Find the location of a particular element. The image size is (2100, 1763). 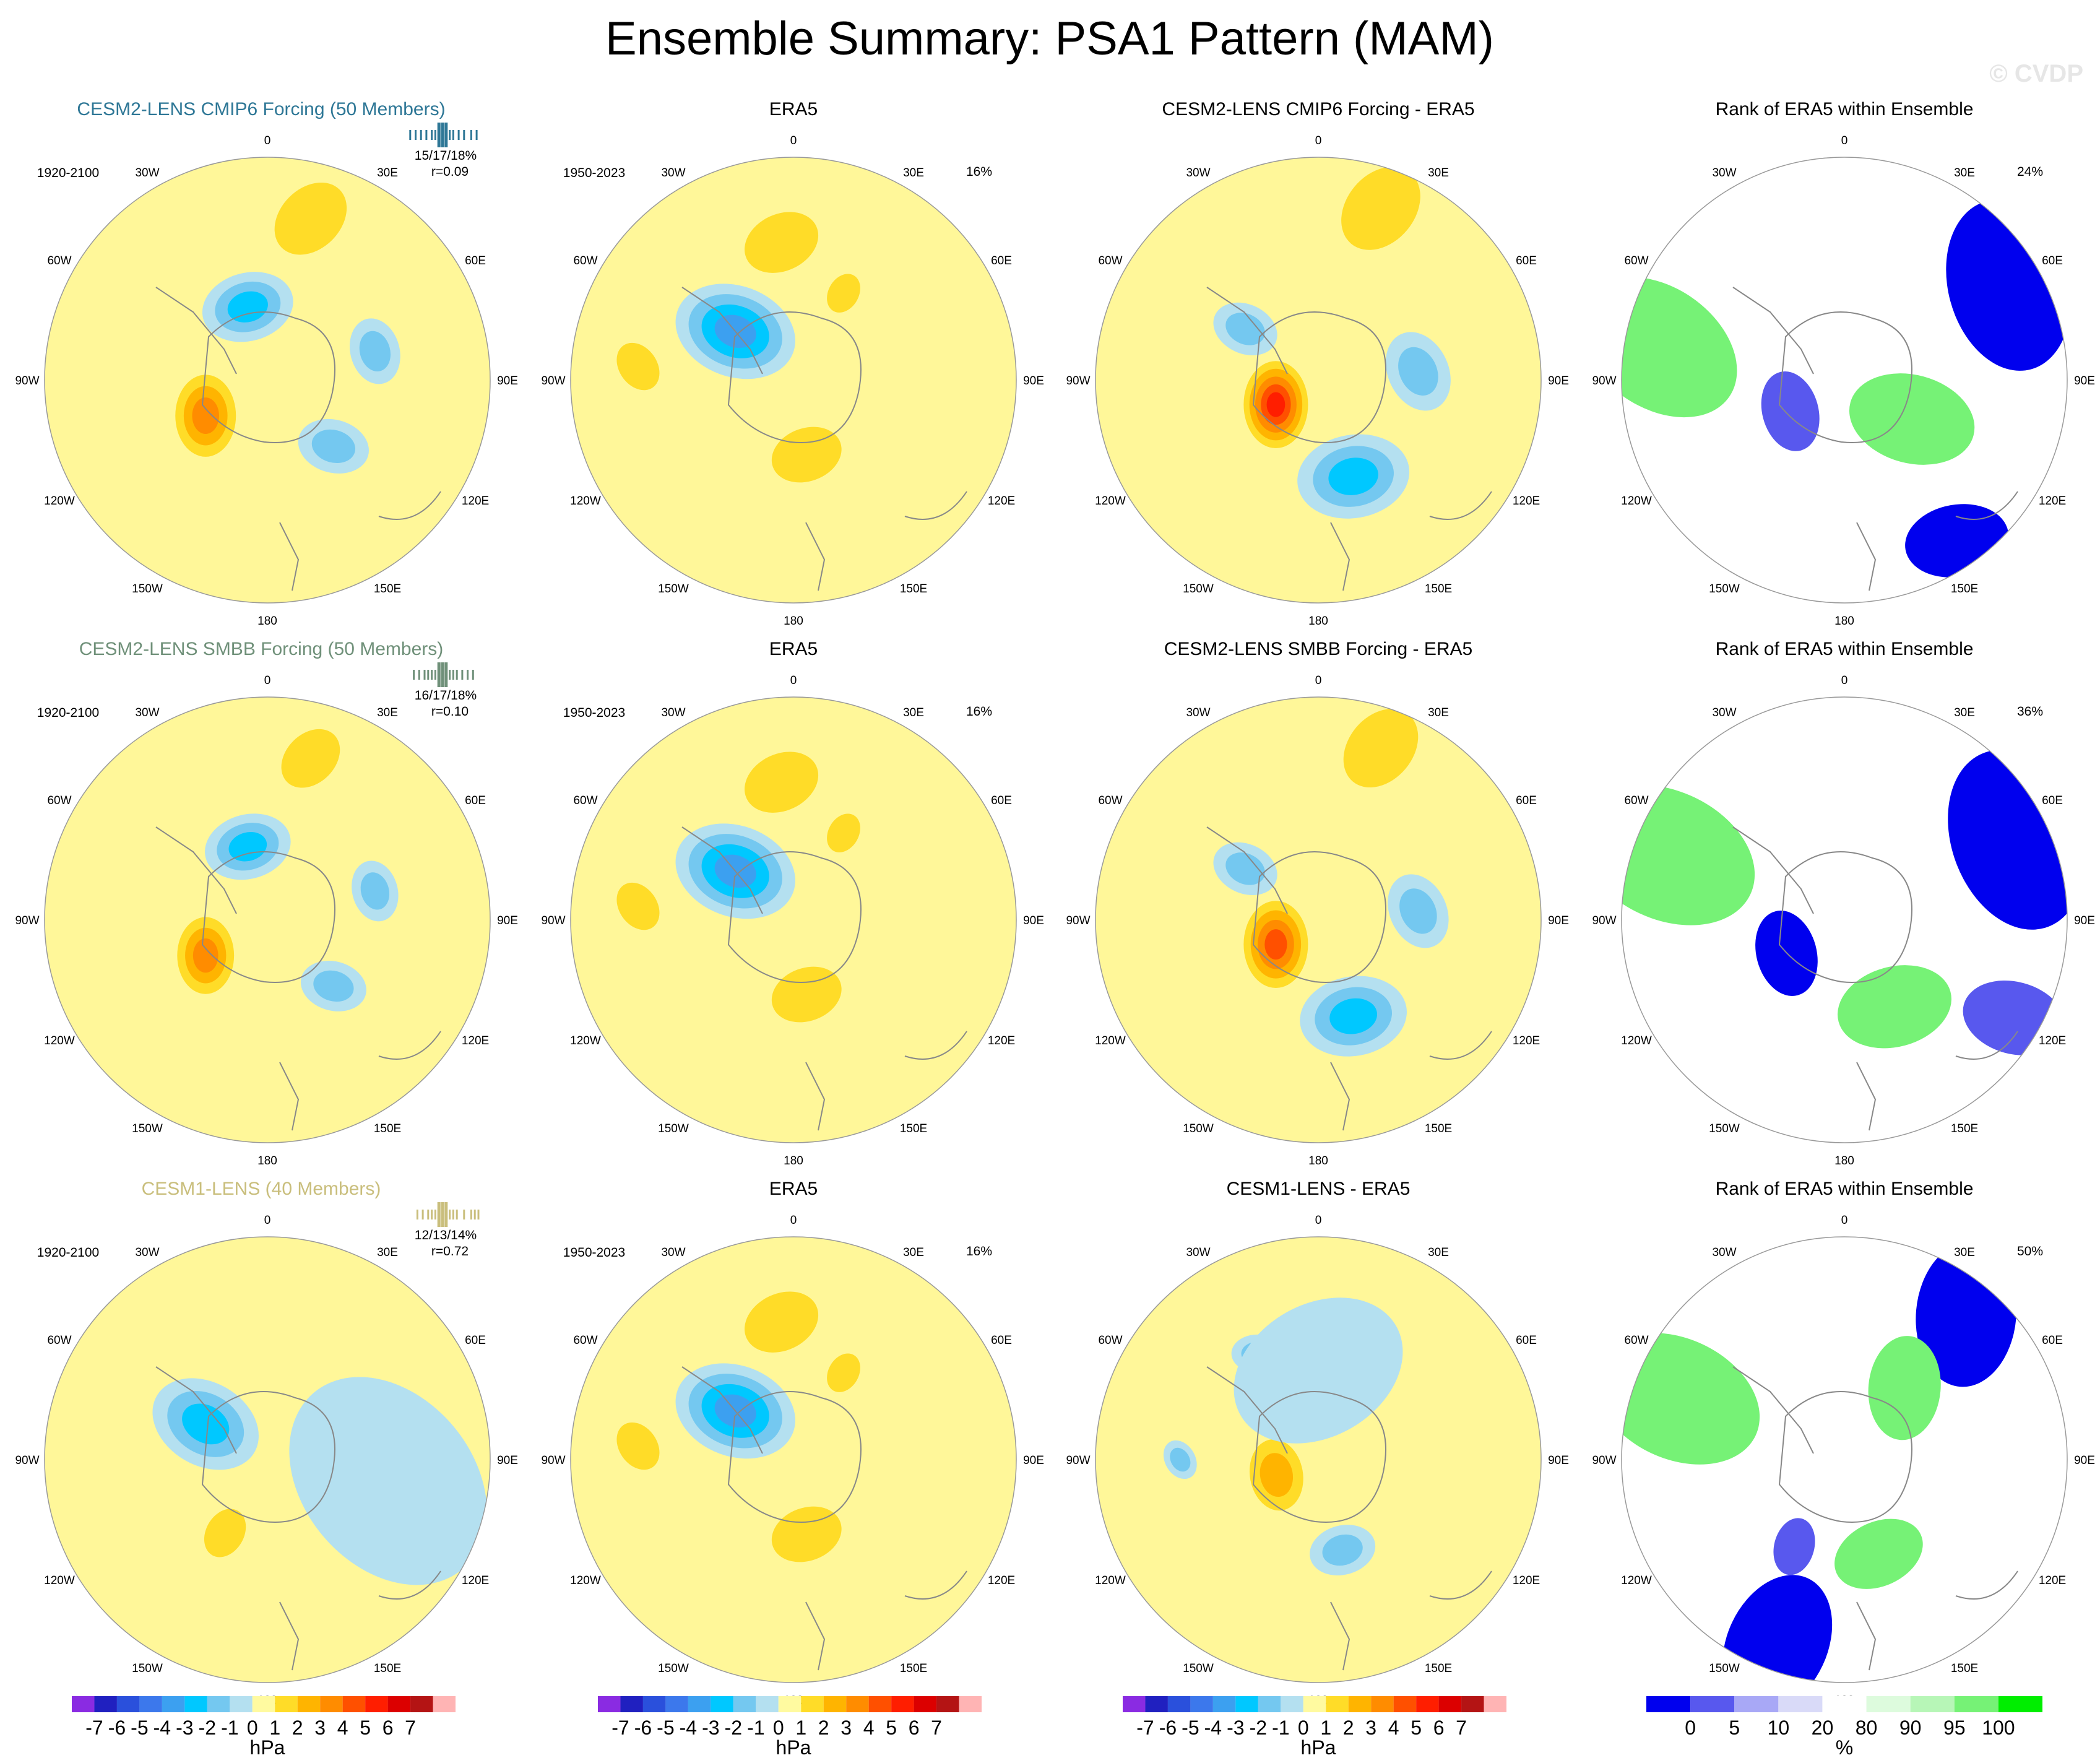

pattern-stats: 16/17/18% is located at coordinates (446, 695).